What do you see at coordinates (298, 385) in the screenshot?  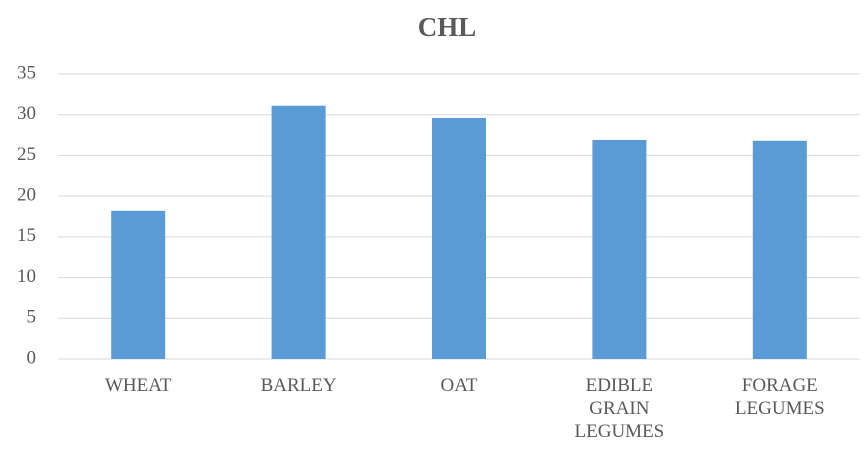 I see `x-tick-label: BARLEY` at bounding box center [298, 385].